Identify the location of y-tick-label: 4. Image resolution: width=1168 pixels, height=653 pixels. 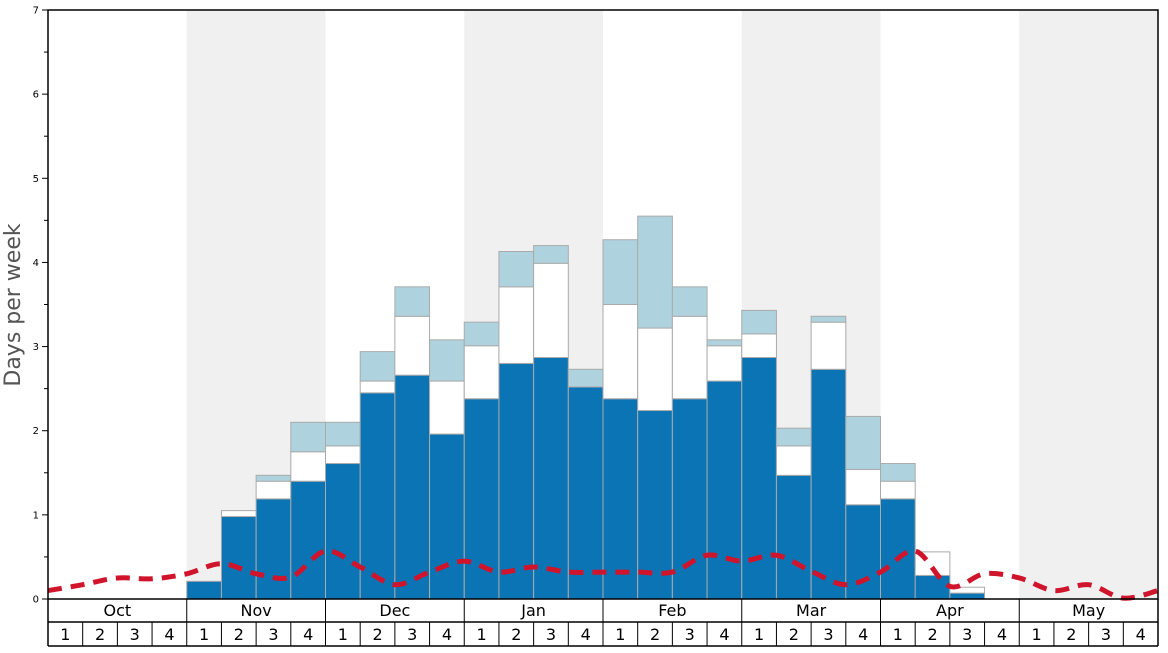
(36, 263).